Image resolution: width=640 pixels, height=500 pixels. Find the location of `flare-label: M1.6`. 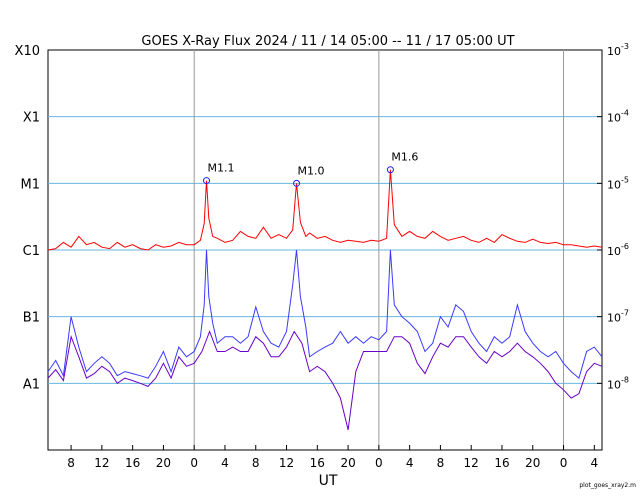

flare-label: M1.6 is located at coordinates (404, 157).